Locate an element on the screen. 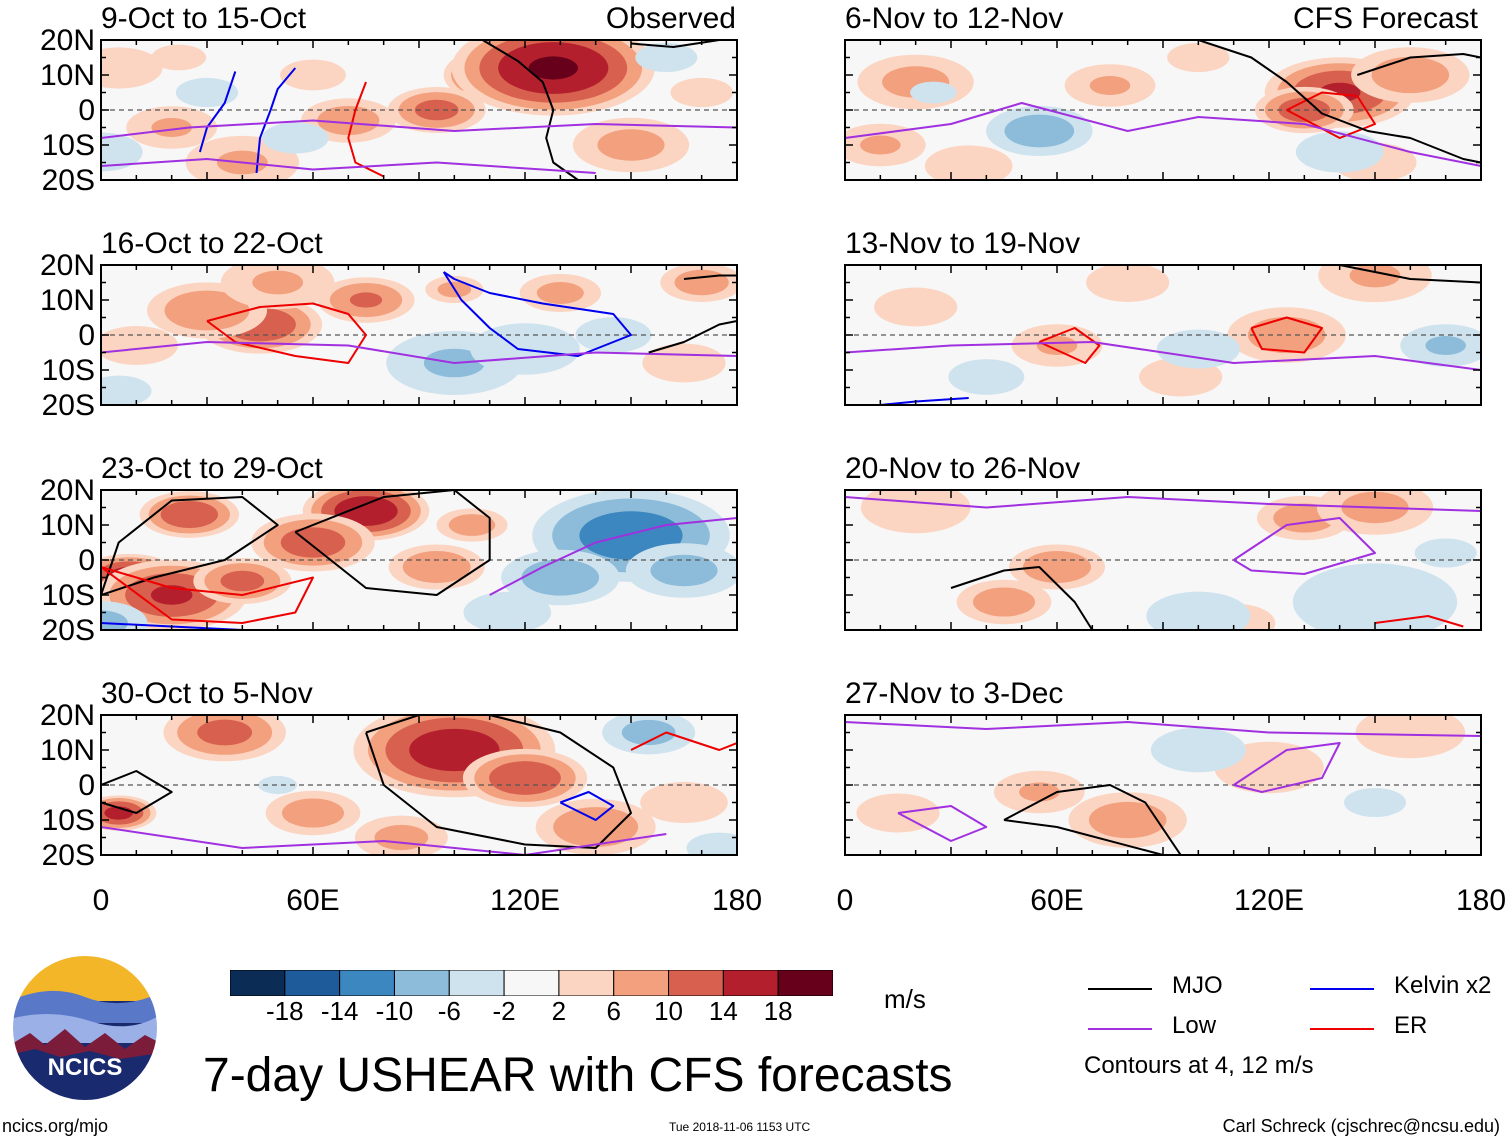 Image resolution: width=1510 pixels, height=1142 pixels. timestamp: Tue 2018-11-06 1153 UTC is located at coordinates (740, 1127).